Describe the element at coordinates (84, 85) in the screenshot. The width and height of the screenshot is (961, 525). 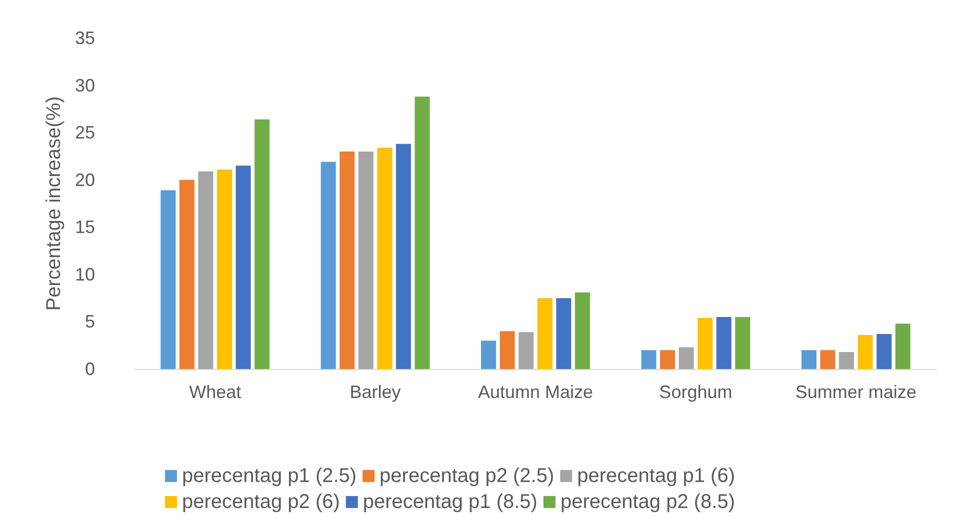
I see `y-tick-label: 30` at that location.